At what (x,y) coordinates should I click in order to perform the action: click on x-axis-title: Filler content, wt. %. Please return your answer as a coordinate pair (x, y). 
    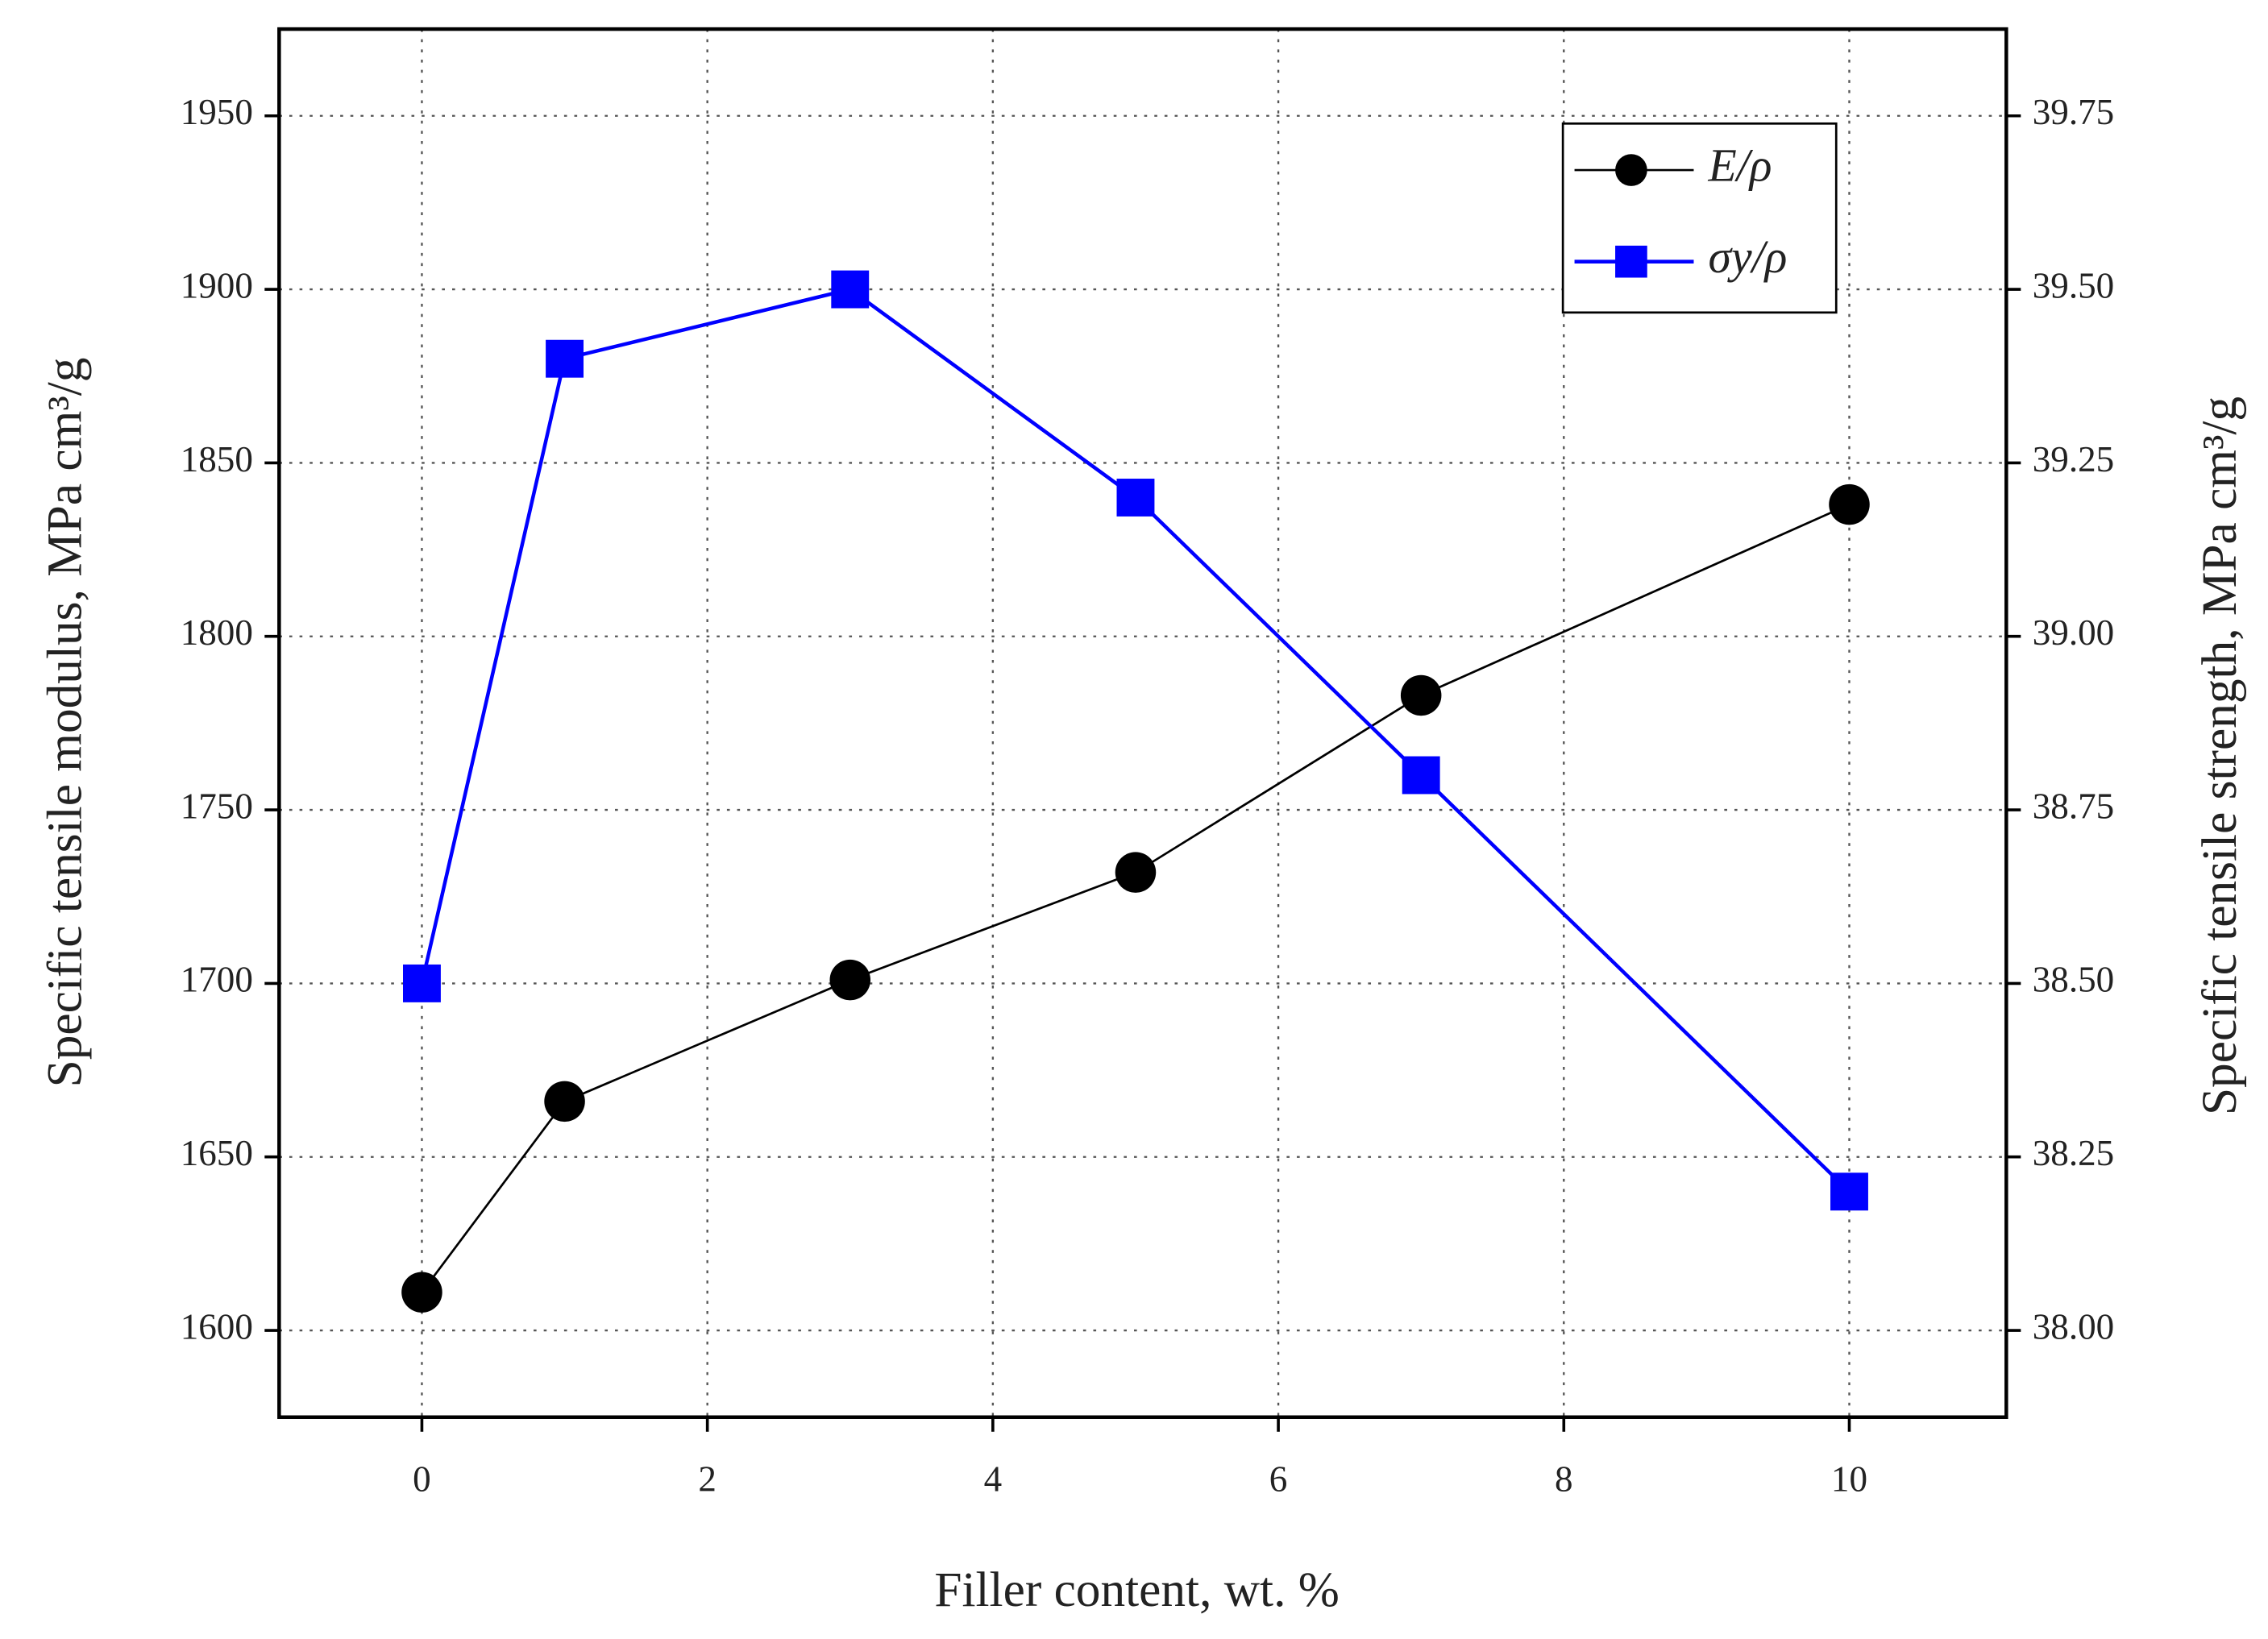
    Looking at the image, I should click on (1136, 1590).